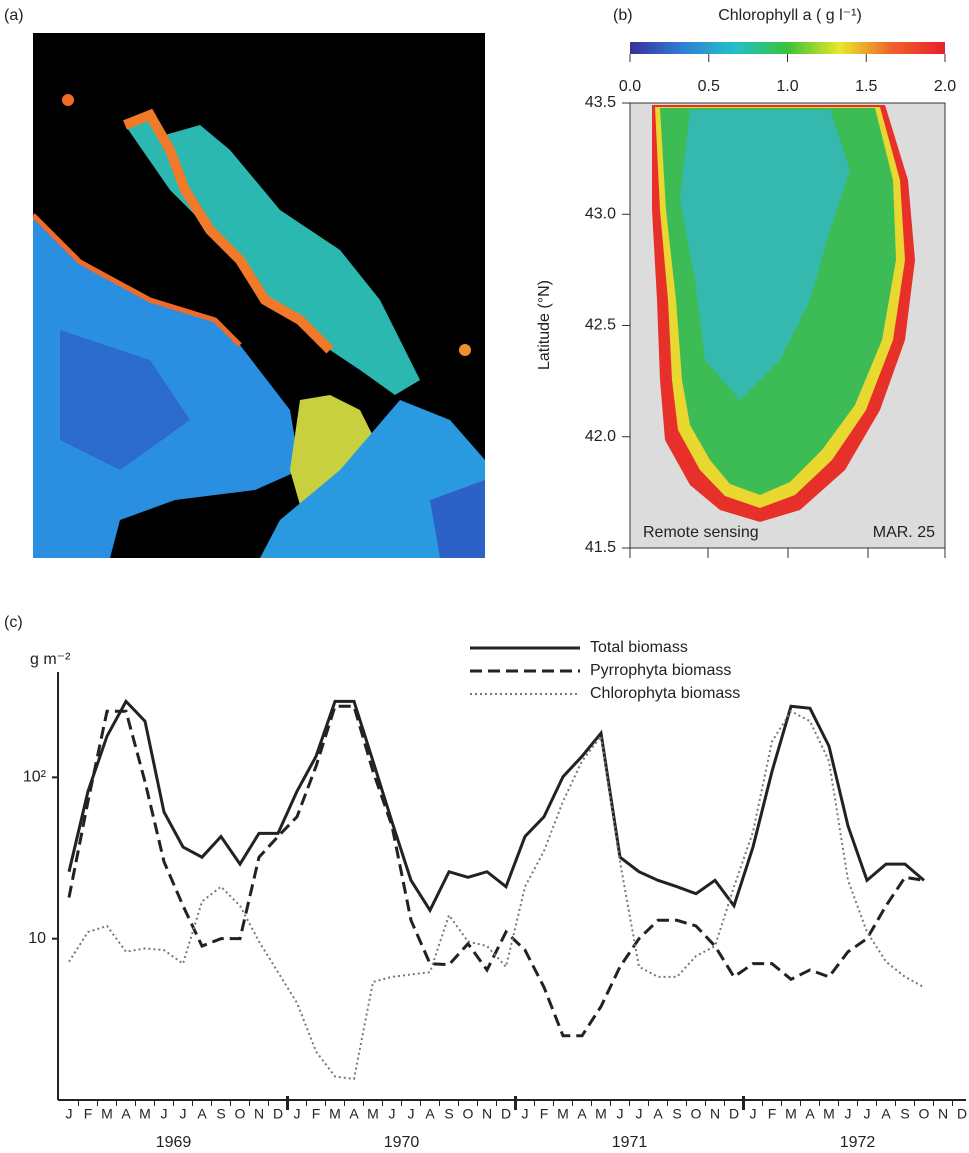 The height and width of the screenshot is (1153, 969). Describe the element at coordinates (787, 86) in the screenshot. I see `colorbar-tick-label: 1.0` at that location.